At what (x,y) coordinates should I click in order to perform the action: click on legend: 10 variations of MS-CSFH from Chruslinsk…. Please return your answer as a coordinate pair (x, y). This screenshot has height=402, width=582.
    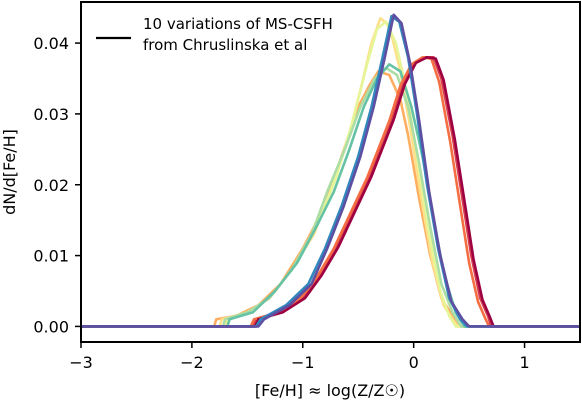
    Looking at the image, I should click on (214, 34).